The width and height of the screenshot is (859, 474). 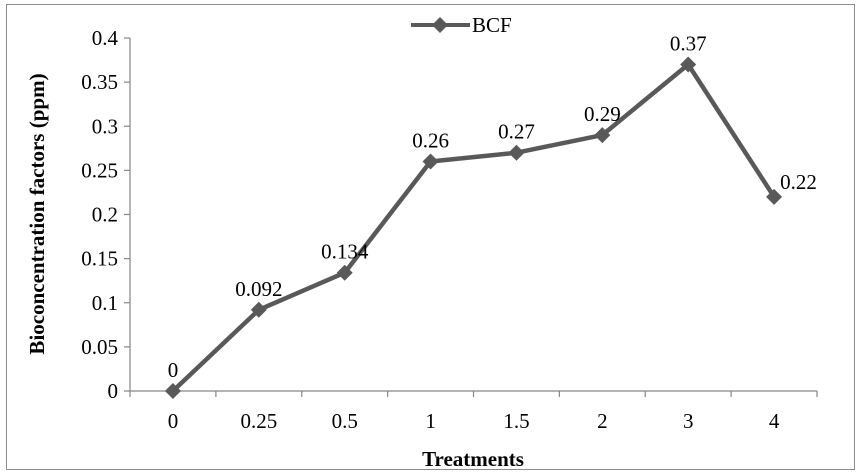 What do you see at coordinates (430, 141) in the screenshot?
I see `data-label: 0.26` at bounding box center [430, 141].